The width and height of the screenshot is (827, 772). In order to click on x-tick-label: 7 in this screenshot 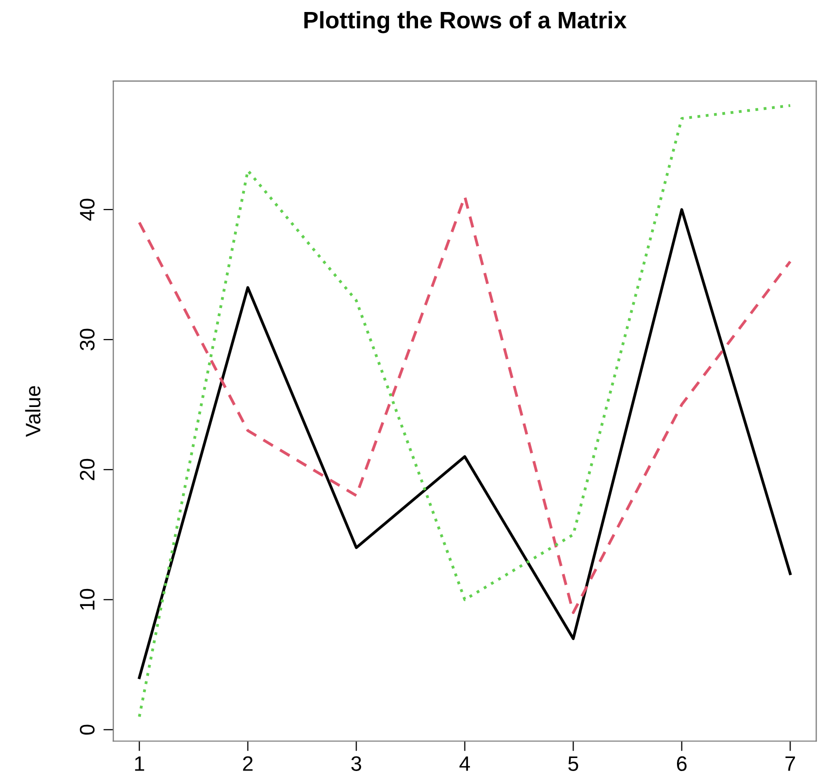, I will do `click(790, 763)`.